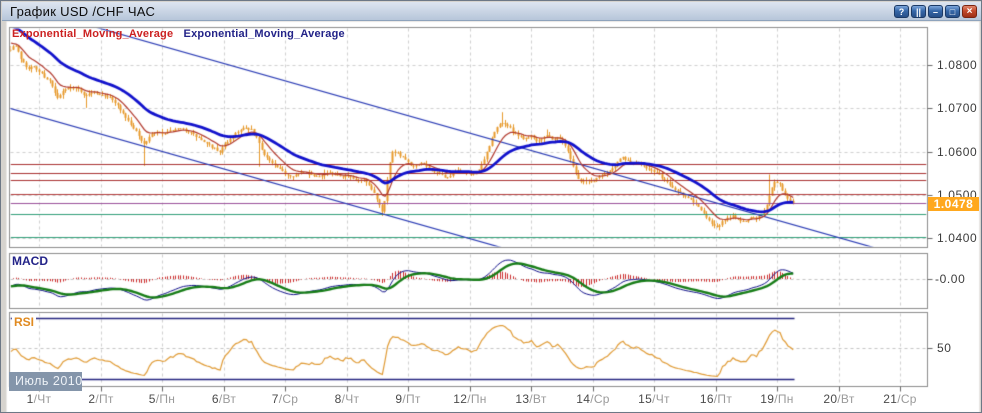  I want to click on day-label-12: 12/Пн, so click(470, 399).